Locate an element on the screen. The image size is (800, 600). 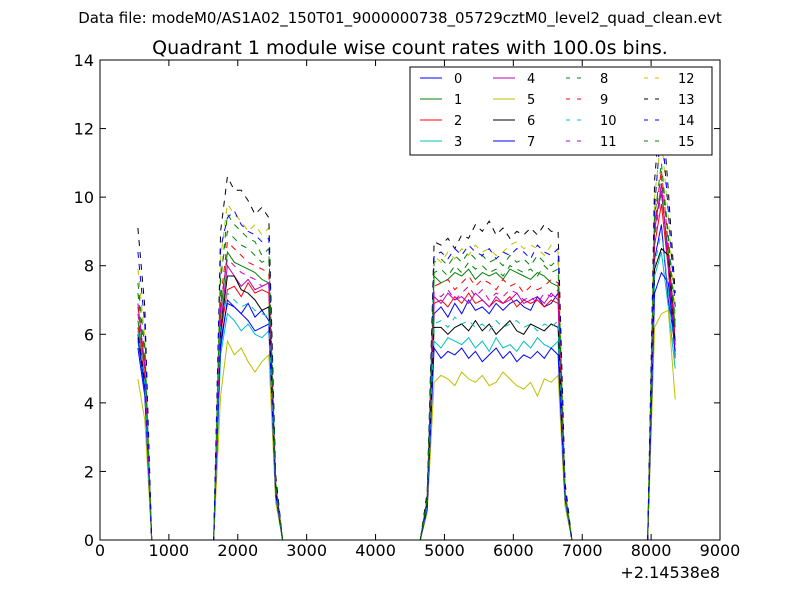
legend-label-6: 6 is located at coordinates (531, 121).